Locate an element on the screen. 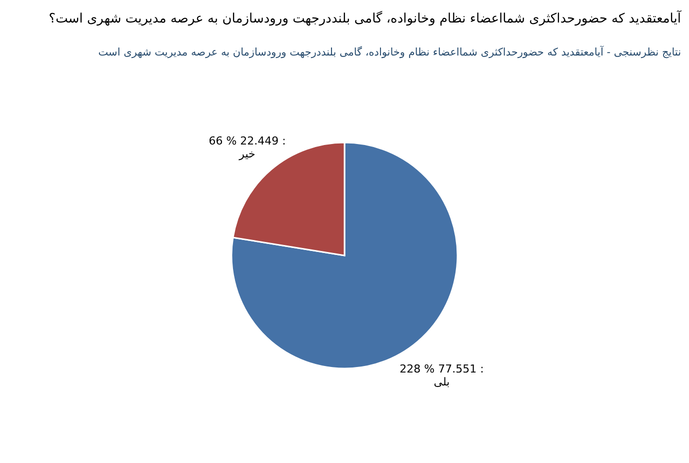  slice-label: خیر is located at coordinates (247, 153).